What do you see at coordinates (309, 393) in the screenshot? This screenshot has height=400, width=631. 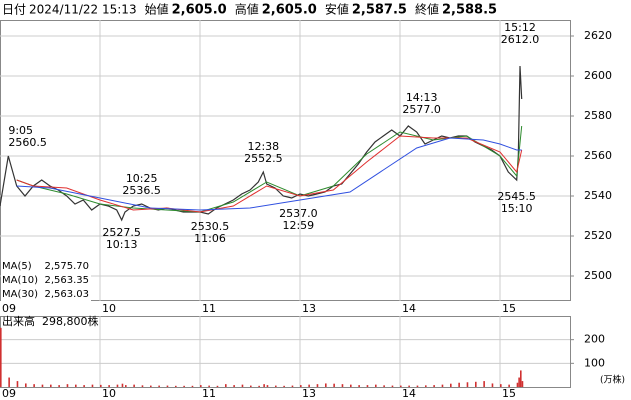 I see `x-tick-label: 13` at bounding box center [309, 393].